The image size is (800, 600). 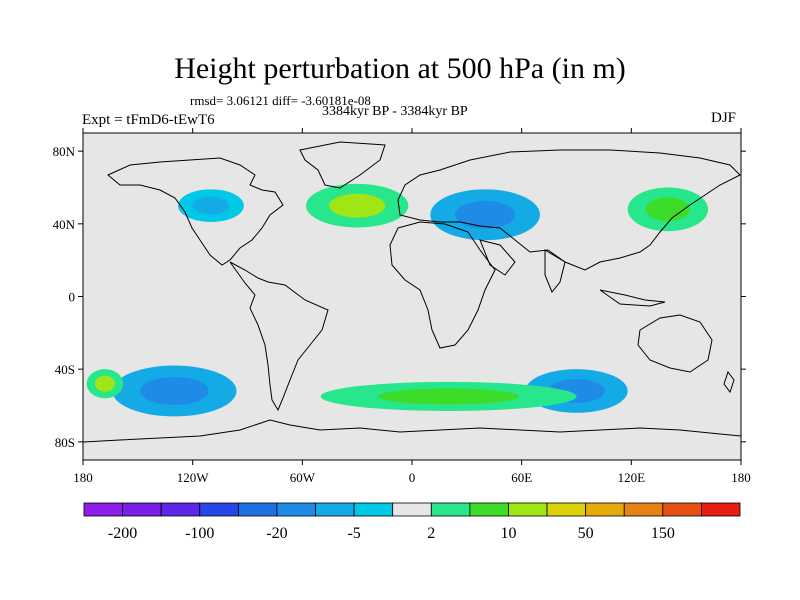 I want to click on colorbar-label: 150, so click(x=663, y=533).